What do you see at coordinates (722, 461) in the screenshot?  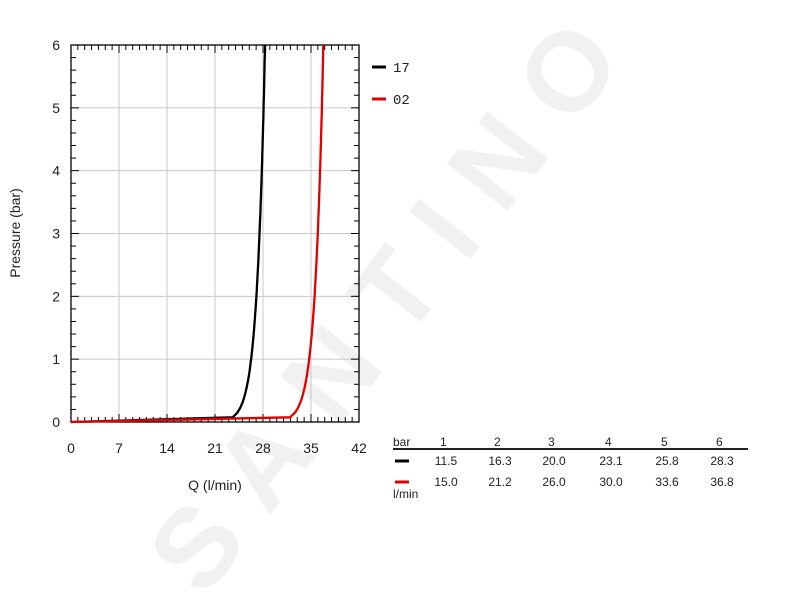 I see `table-cell: 28.3` at bounding box center [722, 461].